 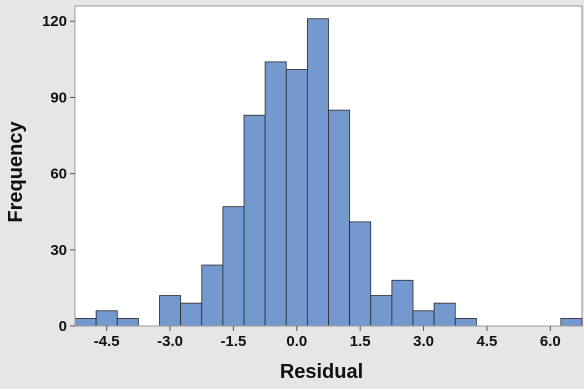 I want to click on x-tick-label: -4.5, so click(x=107, y=341).